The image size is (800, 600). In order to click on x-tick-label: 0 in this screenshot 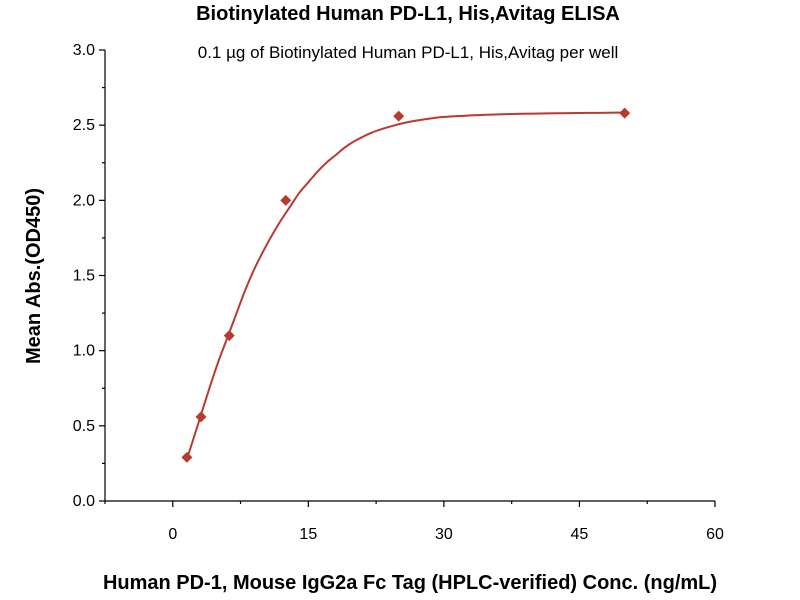, I will do `click(172, 534)`.